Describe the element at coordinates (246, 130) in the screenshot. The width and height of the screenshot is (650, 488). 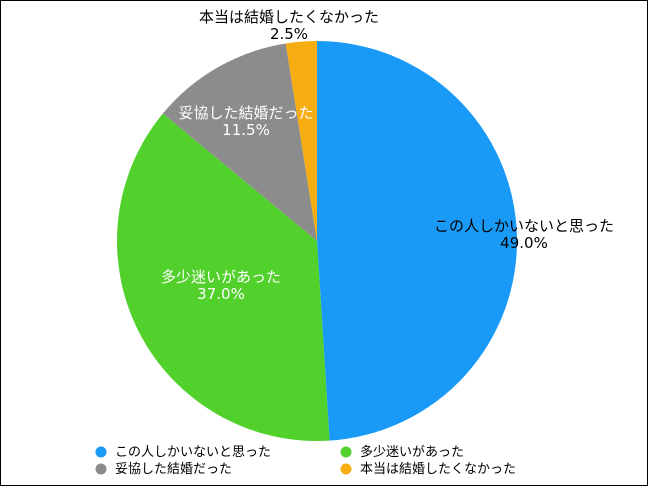
I see `slice-value-label: 11.5%` at that location.